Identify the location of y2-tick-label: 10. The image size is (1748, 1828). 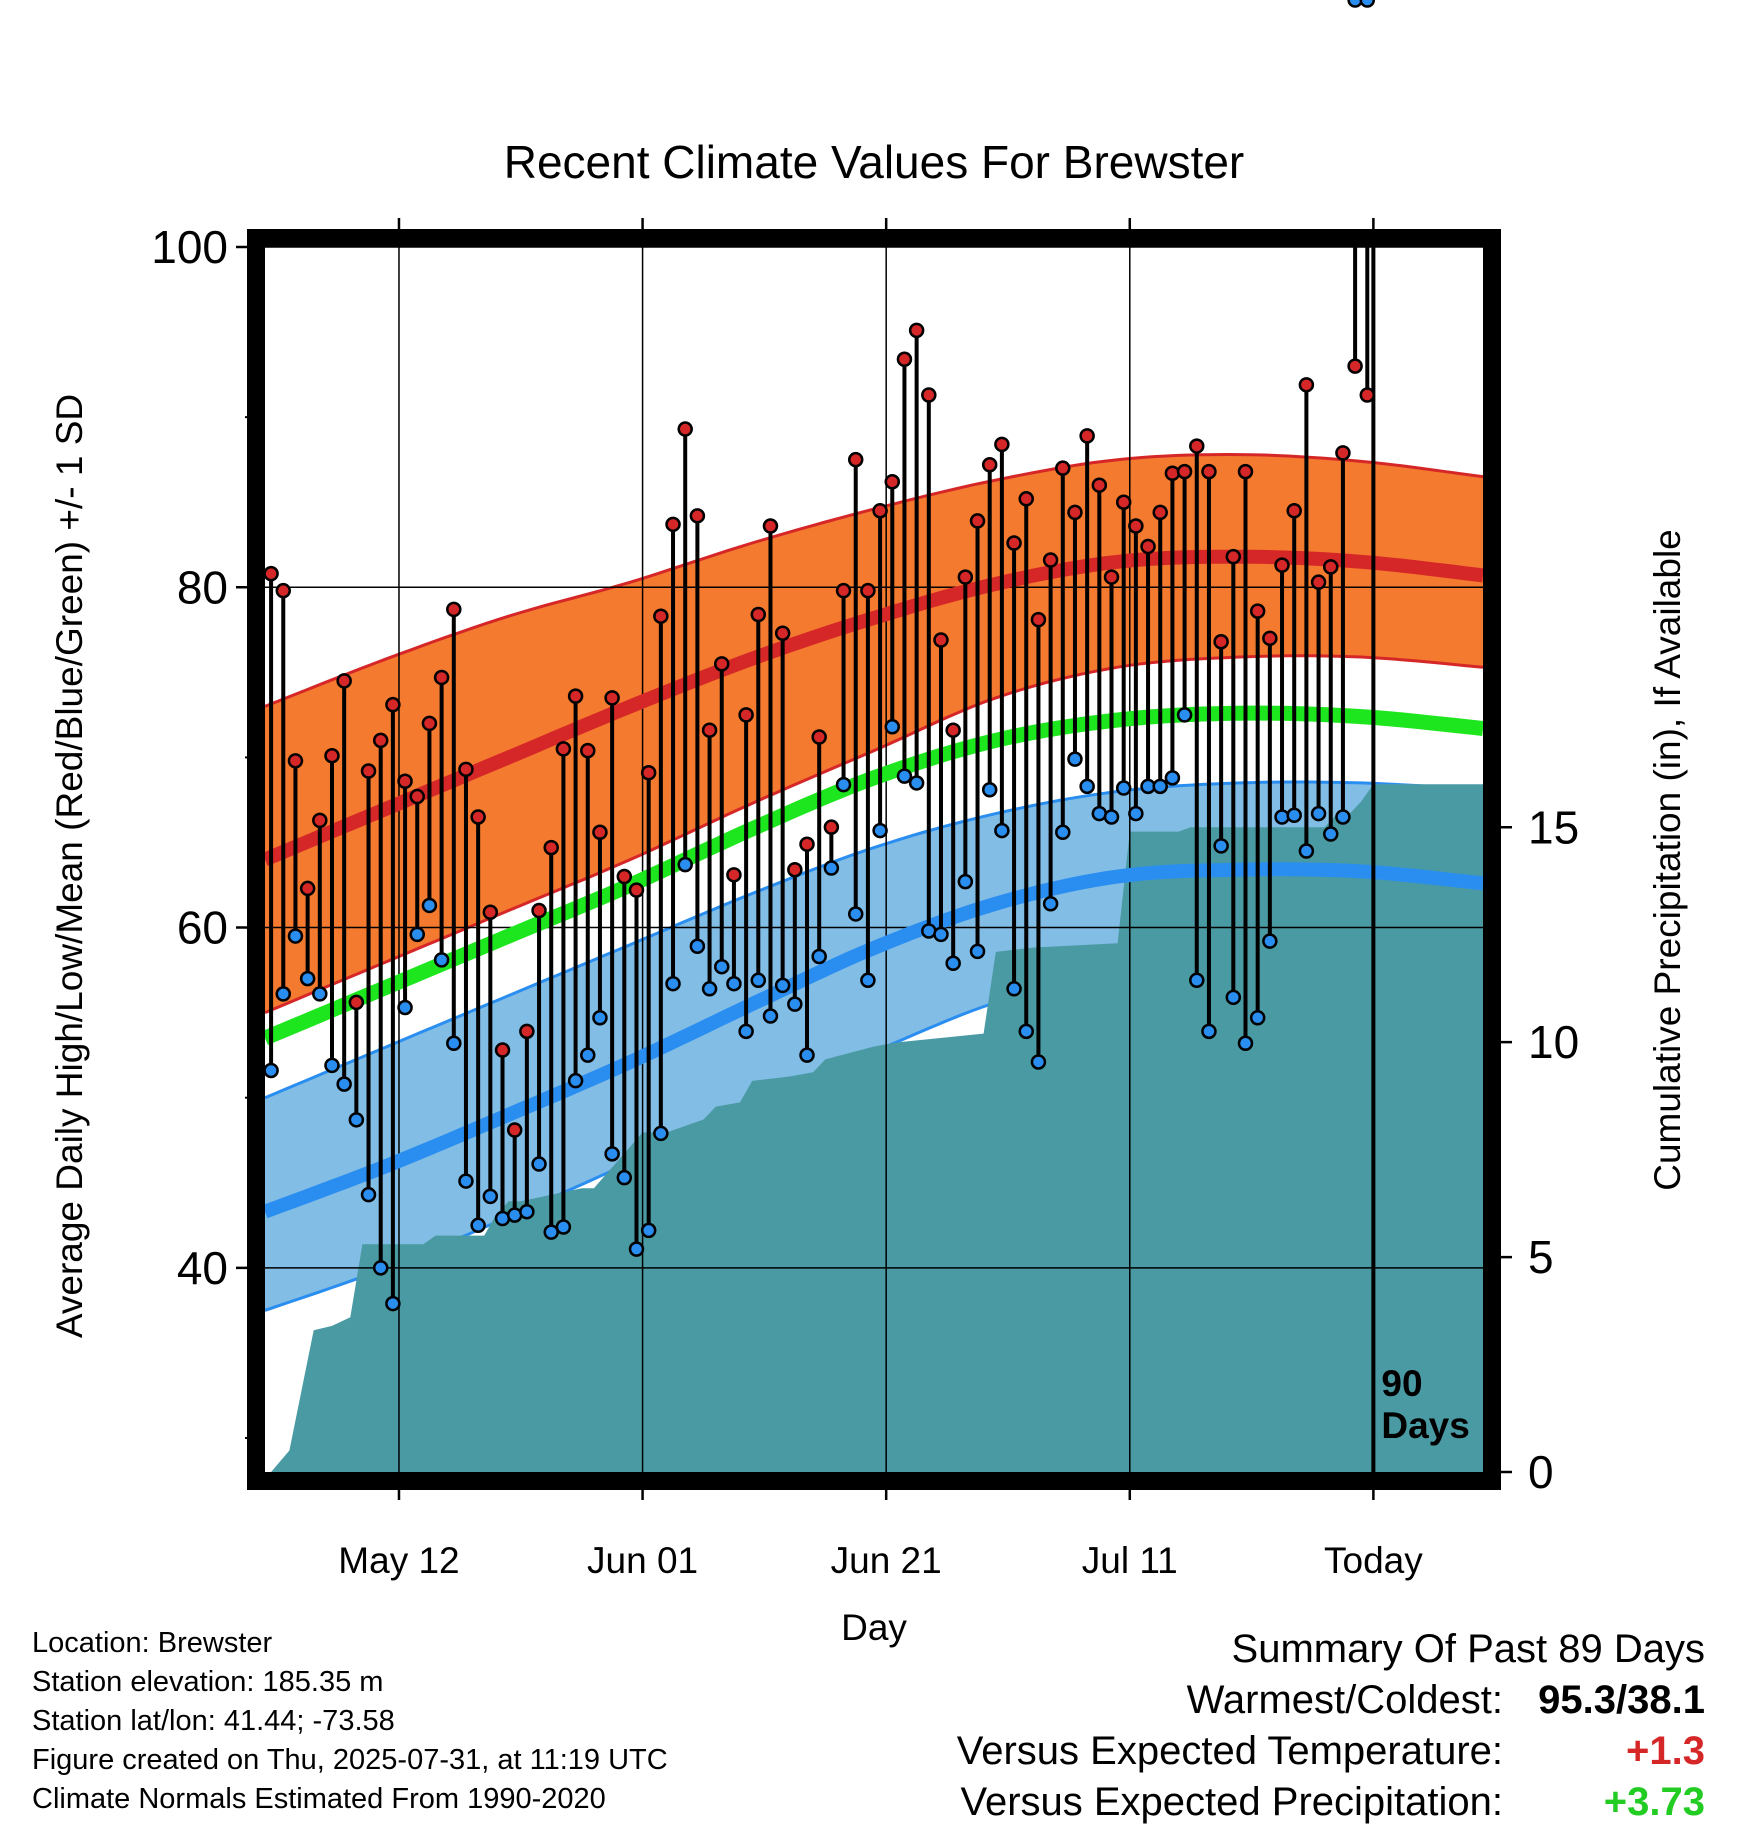
(1553, 1042).